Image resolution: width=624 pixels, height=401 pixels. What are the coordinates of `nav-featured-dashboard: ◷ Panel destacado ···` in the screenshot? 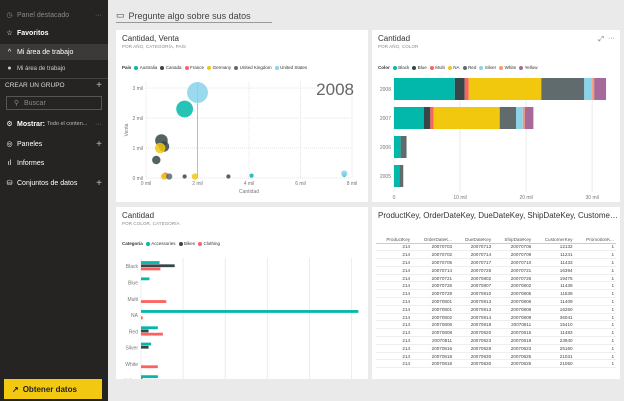 It's located at (54, 15).